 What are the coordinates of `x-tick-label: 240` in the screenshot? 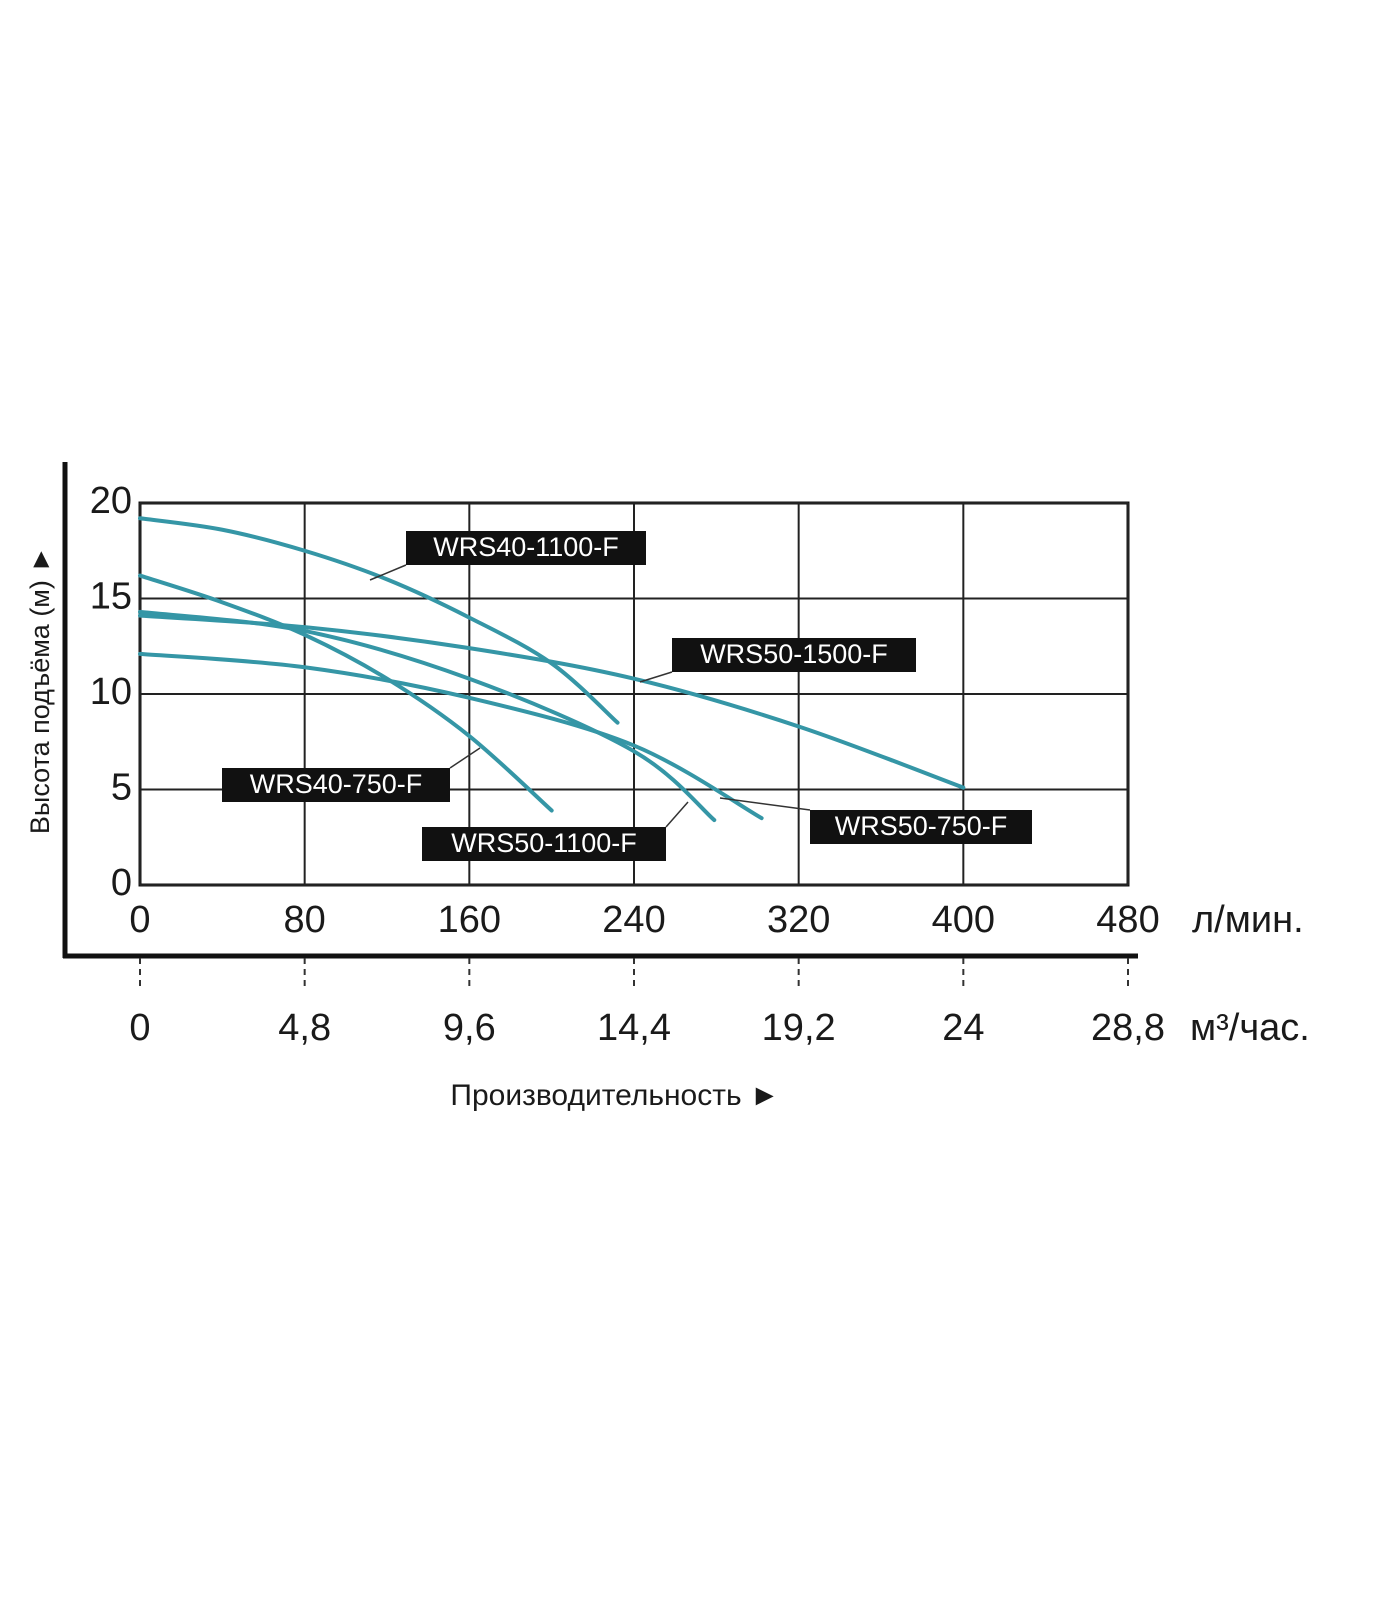 It's located at (633, 920).